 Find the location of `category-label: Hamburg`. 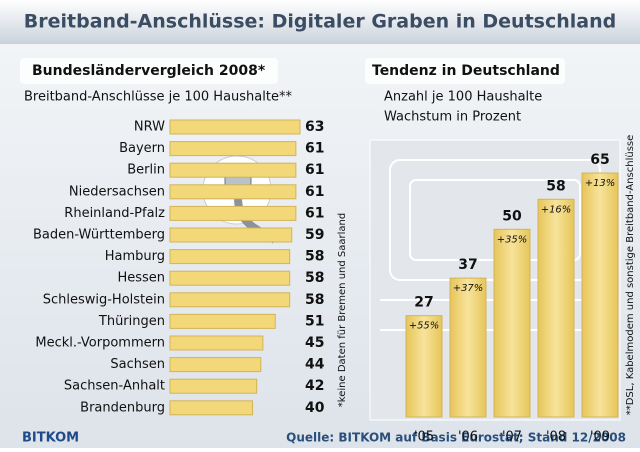

category-label: Hamburg is located at coordinates (135, 256).